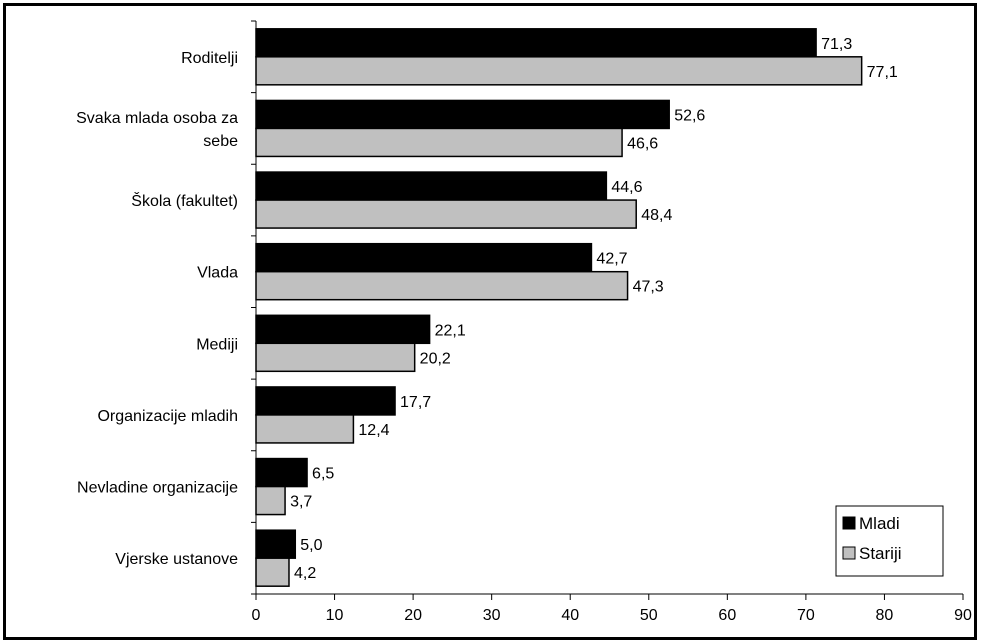 This screenshot has width=983, height=644. I want to click on data-label: 48,4, so click(656, 215).